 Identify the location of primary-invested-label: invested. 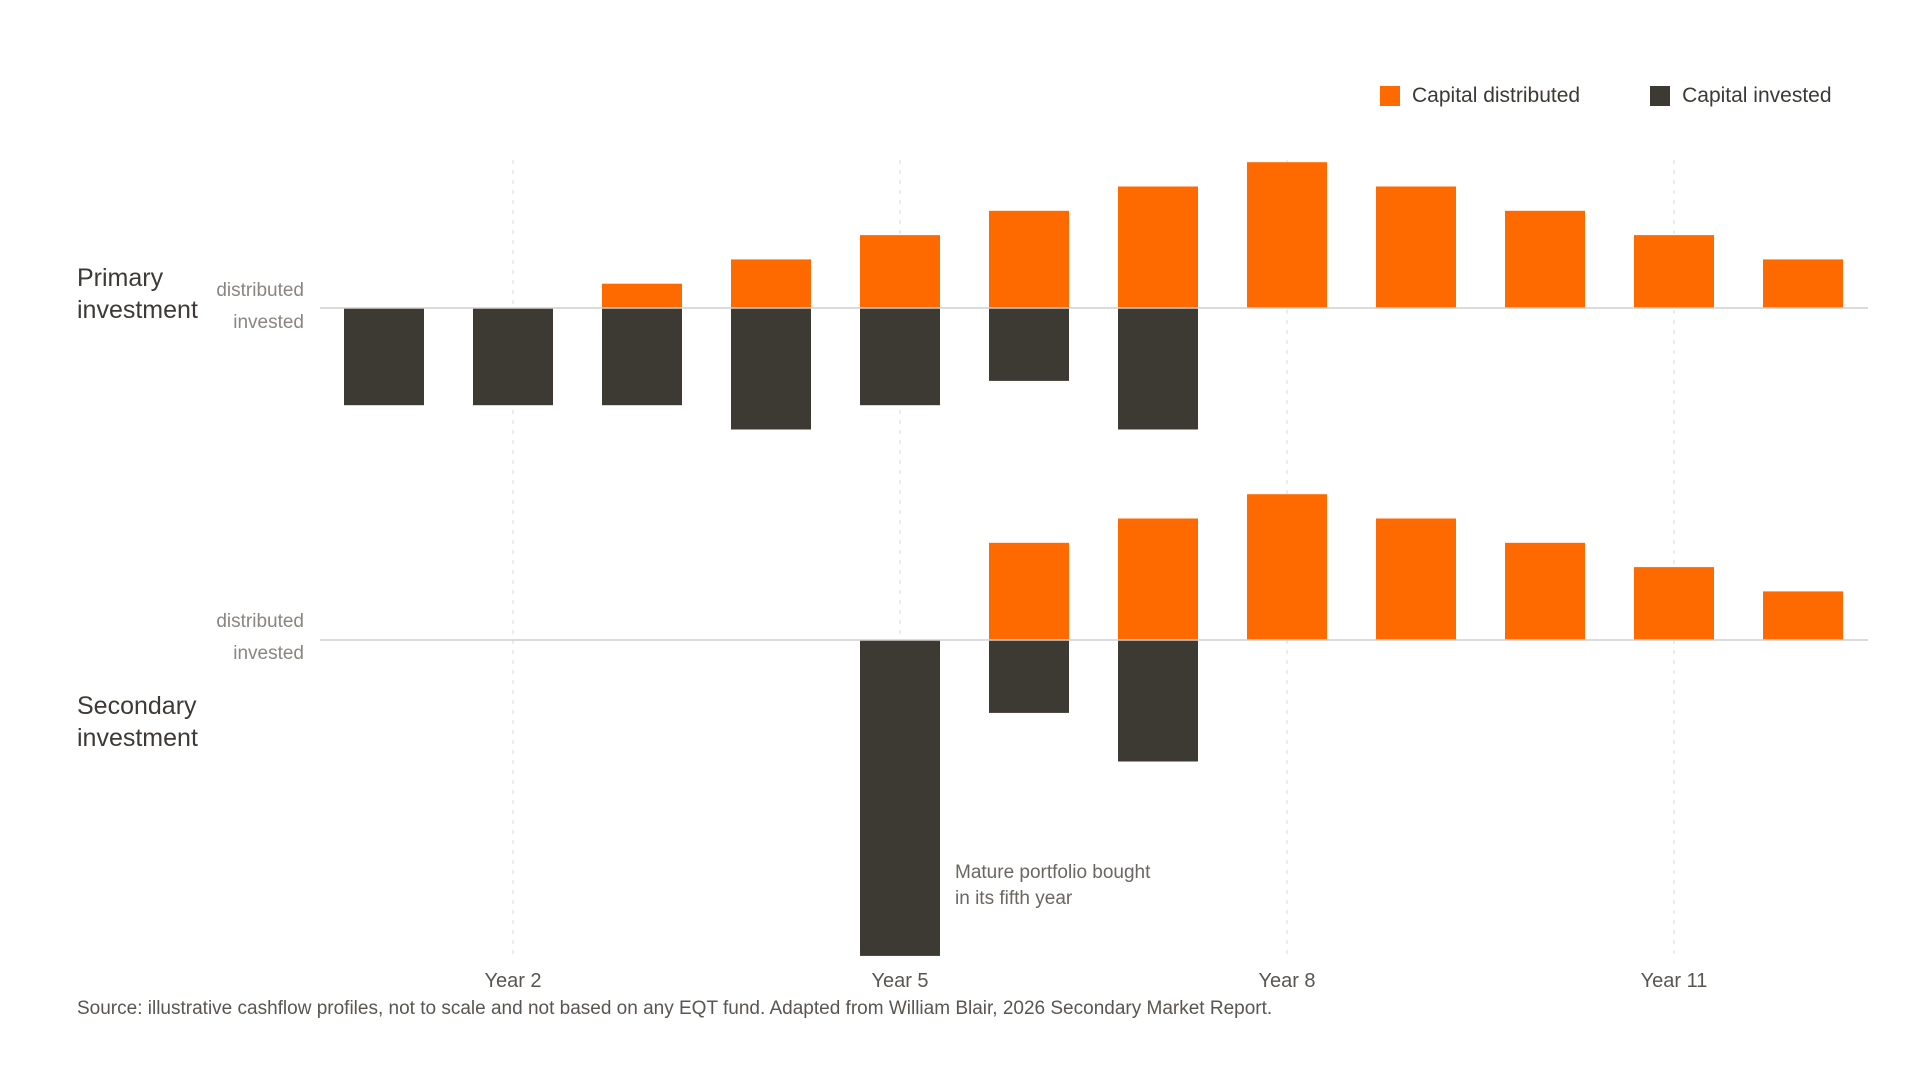
(268, 322).